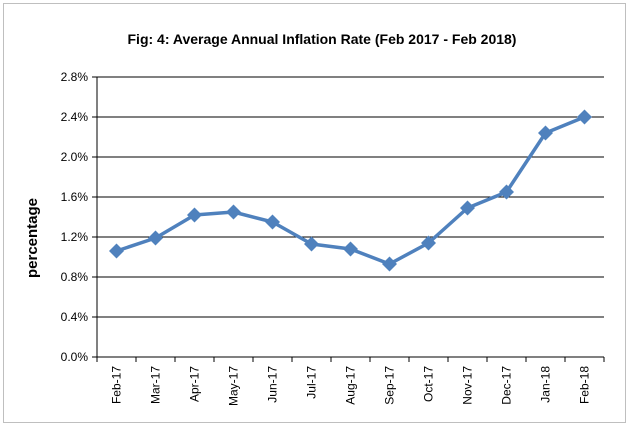 This screenshot has height=428, width=631. Describe the element at coordinates (429, 384) in the screenshot. I see `x-tick-label: Oct-17` at that location.